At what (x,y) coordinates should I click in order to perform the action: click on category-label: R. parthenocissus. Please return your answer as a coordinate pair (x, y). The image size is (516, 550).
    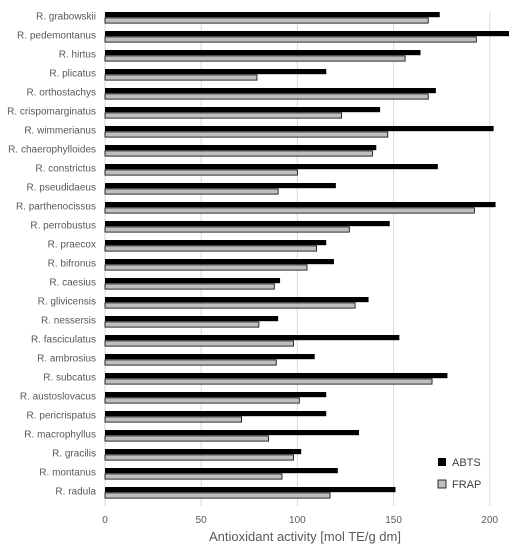
    Looking at the image, I should click on (56, 207).